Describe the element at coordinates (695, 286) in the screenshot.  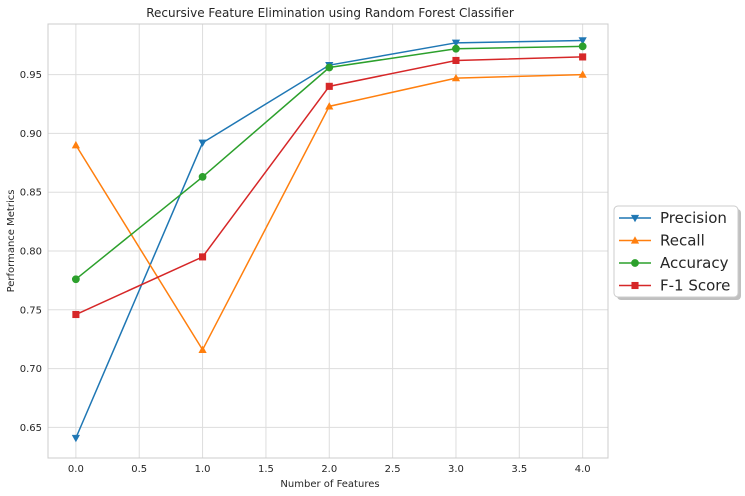
I see `legend-label: F-1 Score` at that location.